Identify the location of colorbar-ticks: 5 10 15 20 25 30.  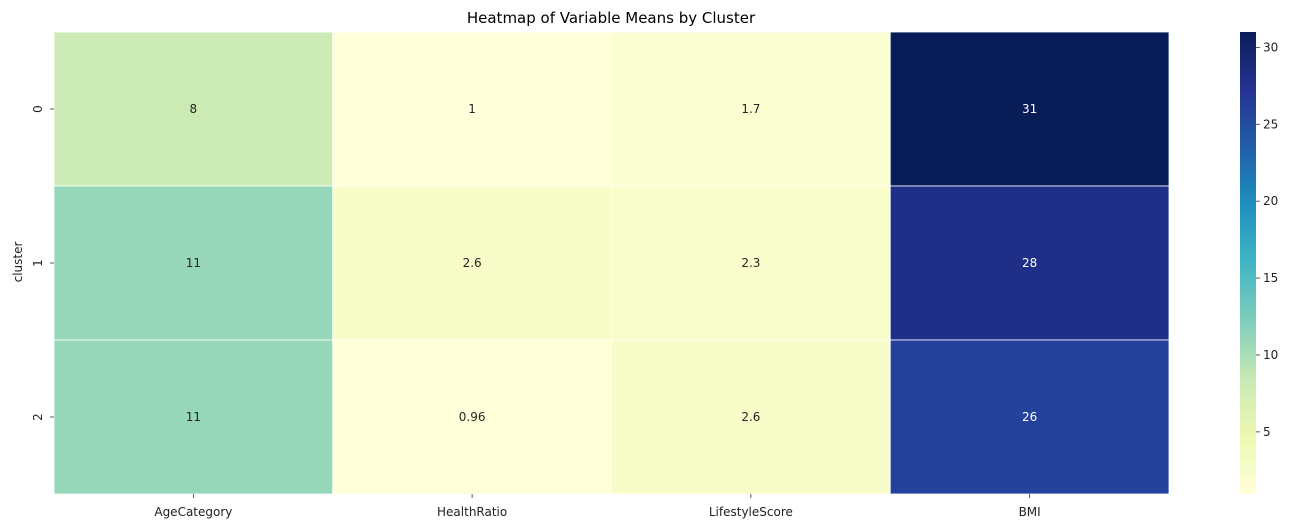
(1267, 239).